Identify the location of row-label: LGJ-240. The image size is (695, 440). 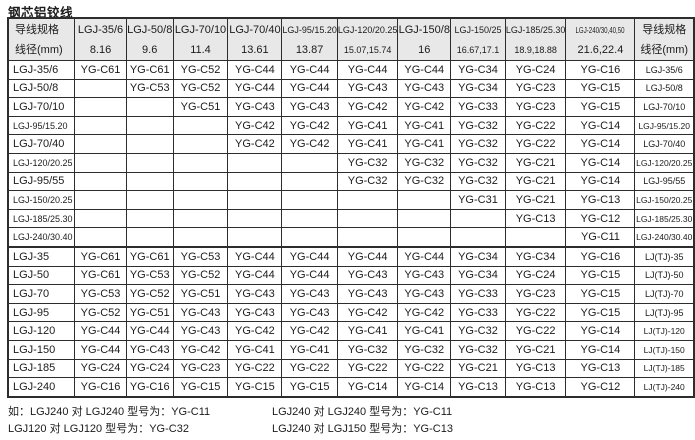
(41, 387).